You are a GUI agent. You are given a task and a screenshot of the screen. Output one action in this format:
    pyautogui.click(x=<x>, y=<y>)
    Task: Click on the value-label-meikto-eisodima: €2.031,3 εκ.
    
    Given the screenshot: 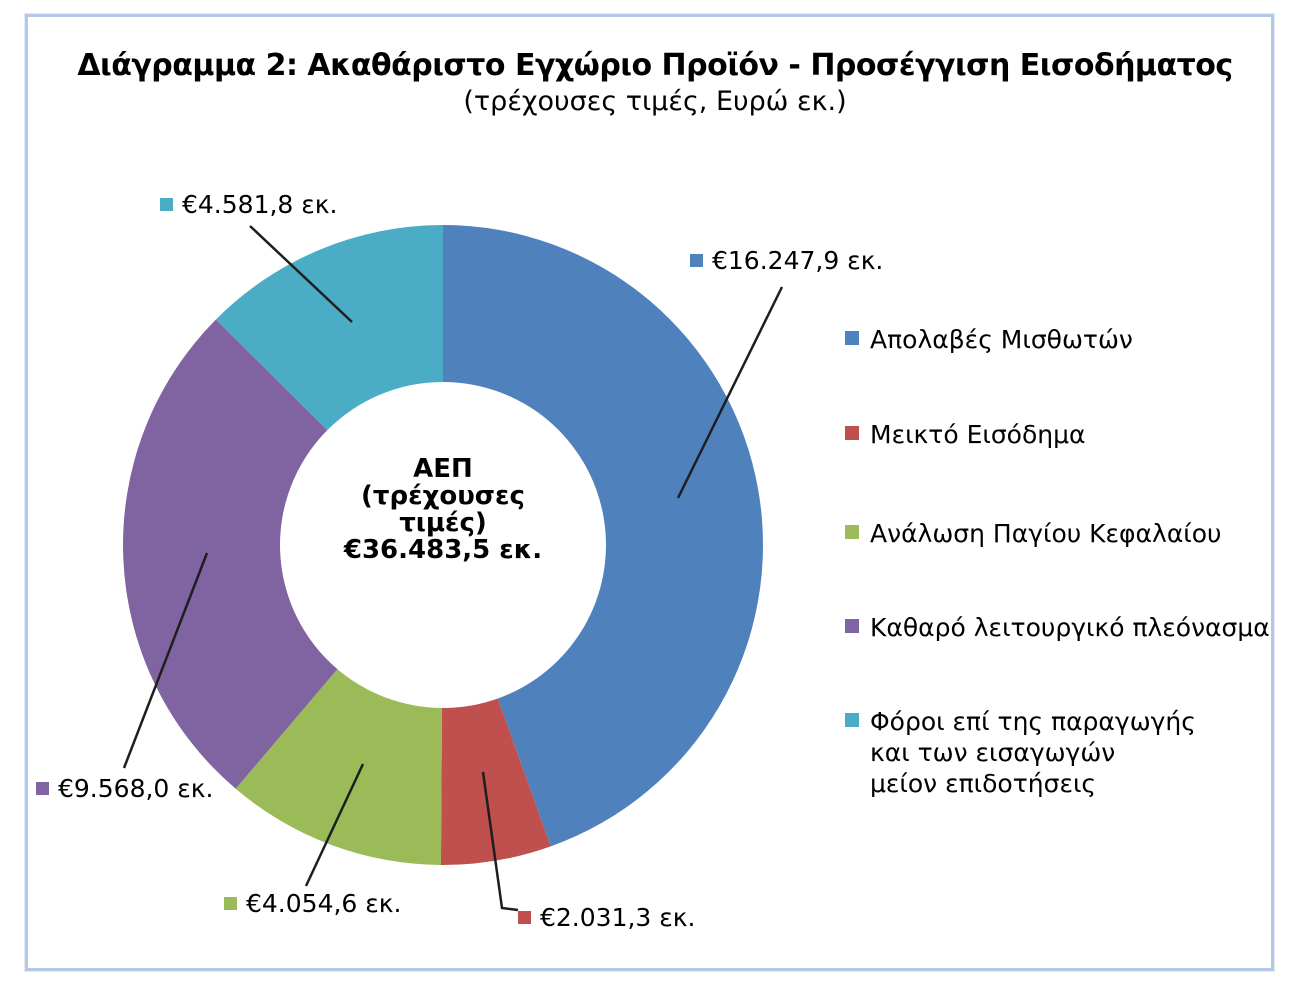 What is the action you would take?
    pyautogui.click(x=606, y=917)
    